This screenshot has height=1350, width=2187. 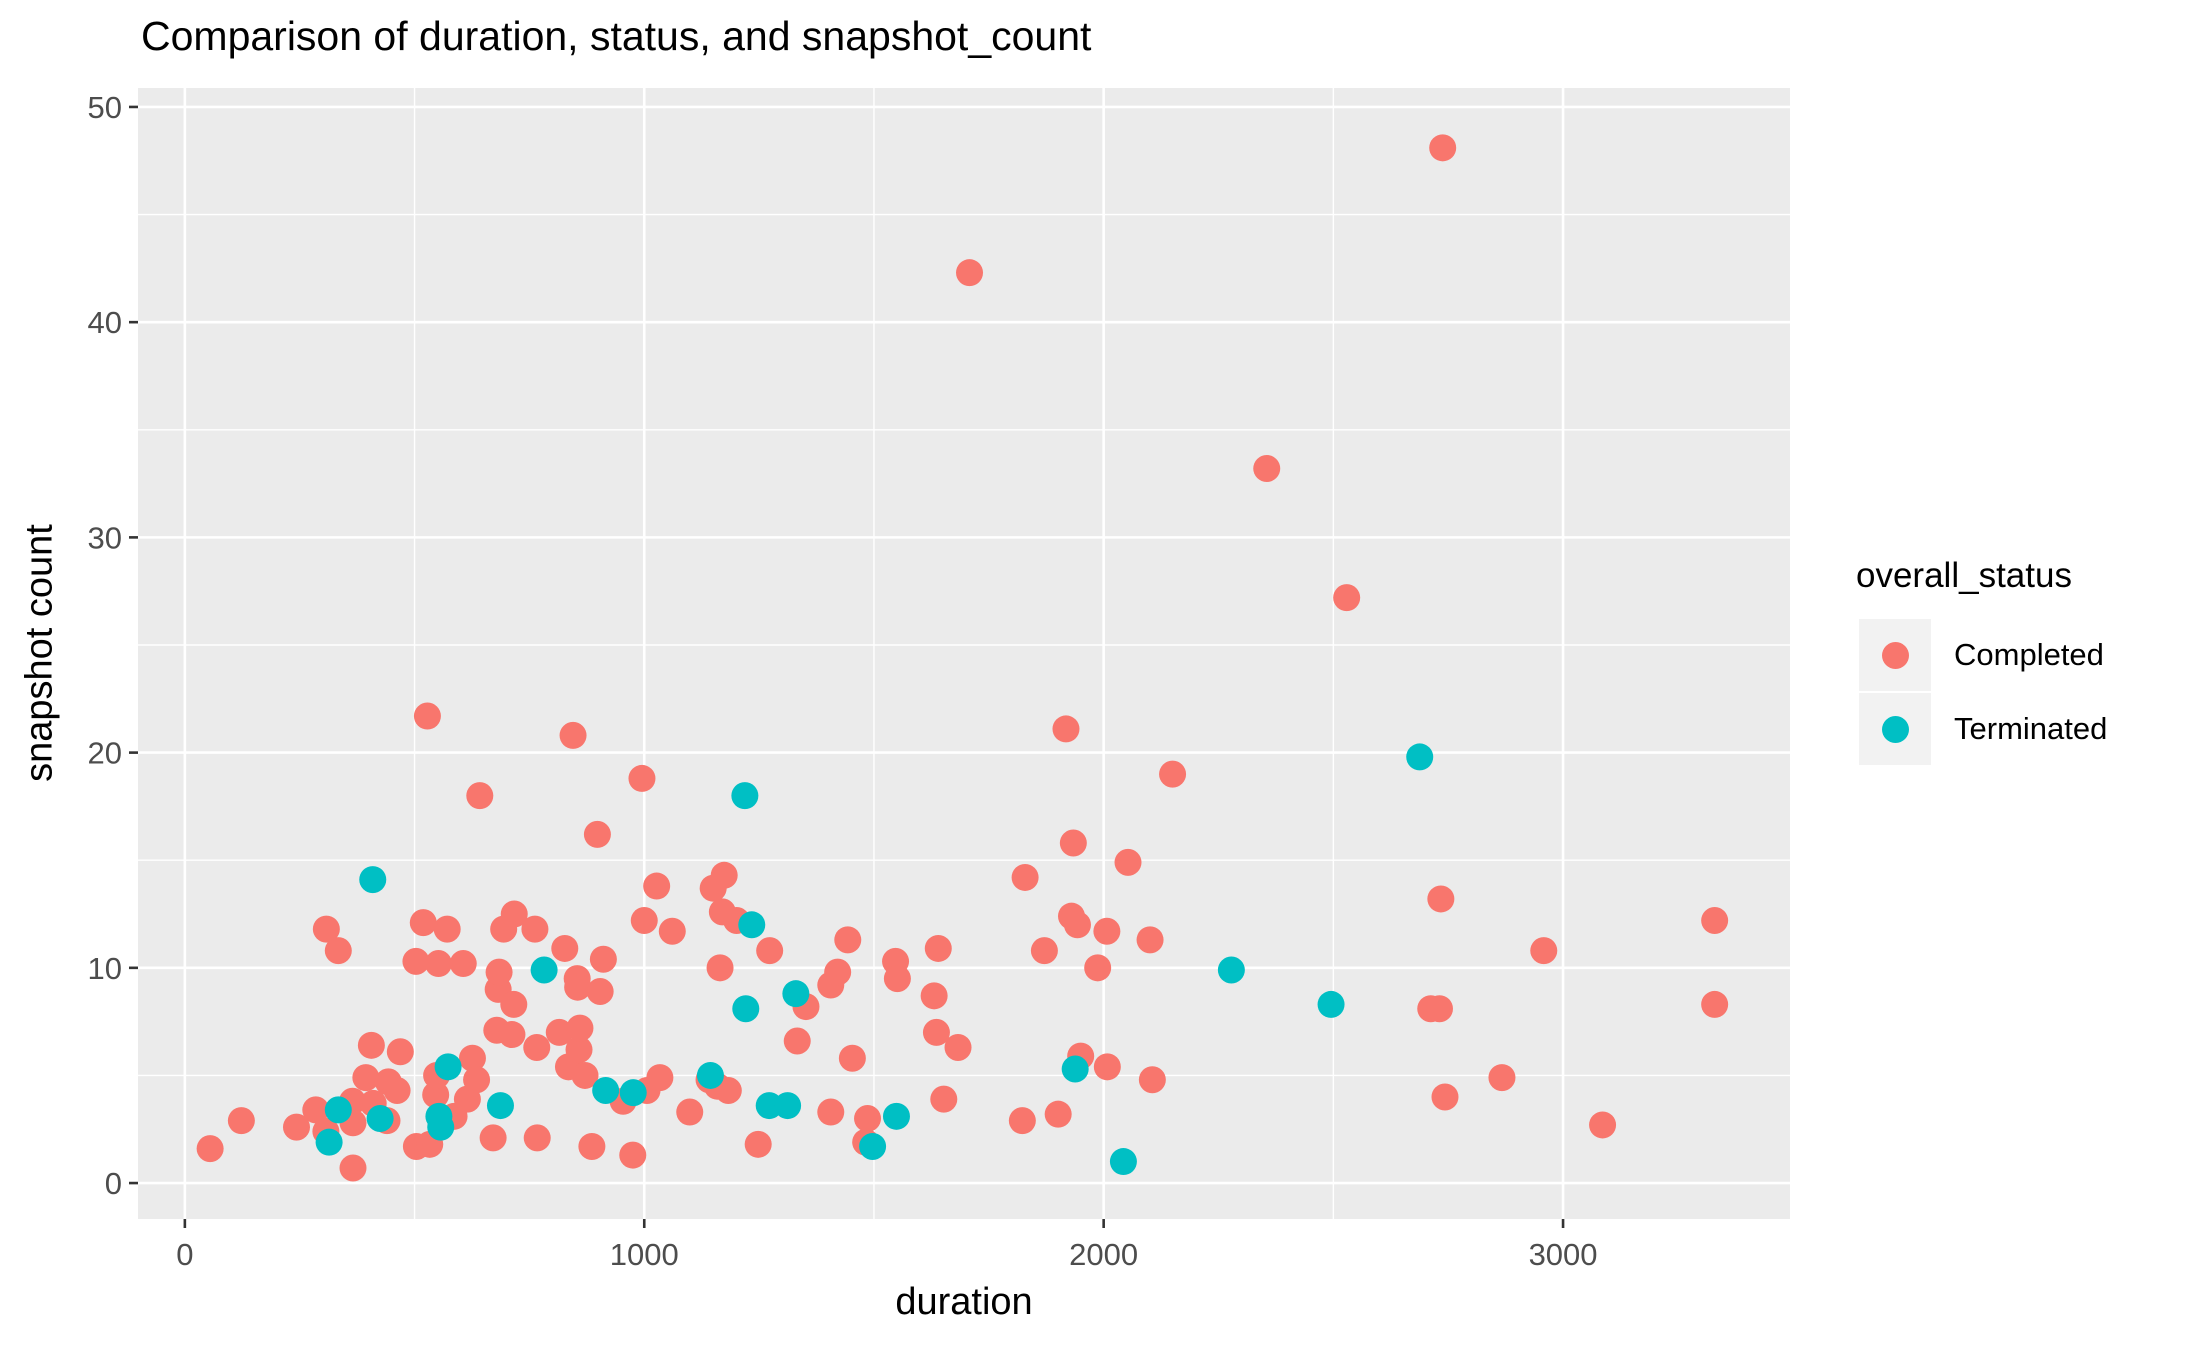 I want to click on legend-label-terminated: Terminated, so click(x=2031, y=728).